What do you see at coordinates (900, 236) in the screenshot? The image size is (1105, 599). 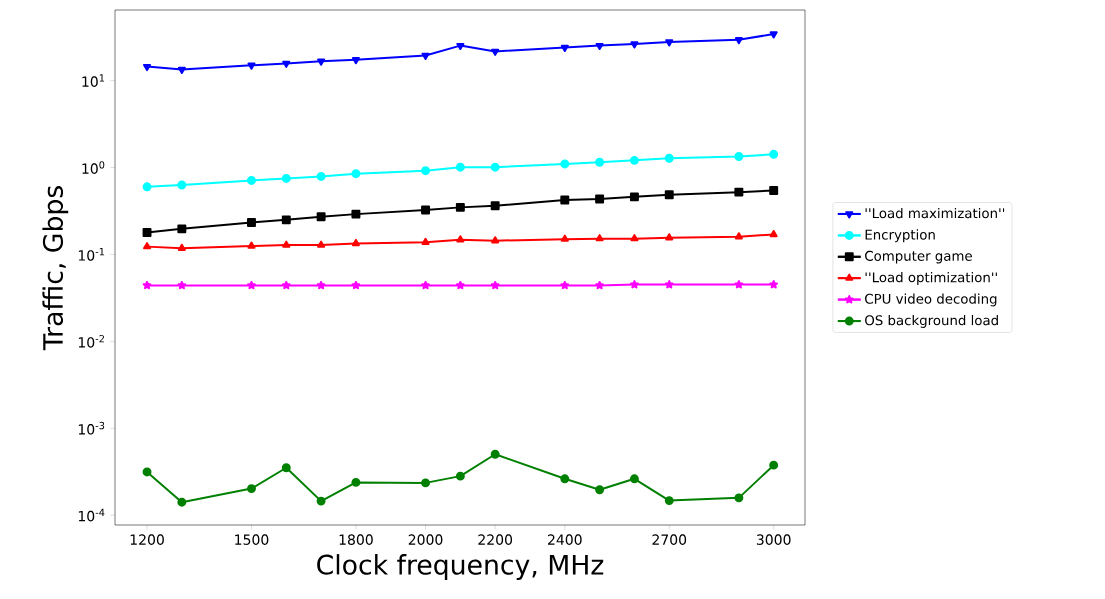 I see `legend-label: Encryption` at bounding box center [900, 236].